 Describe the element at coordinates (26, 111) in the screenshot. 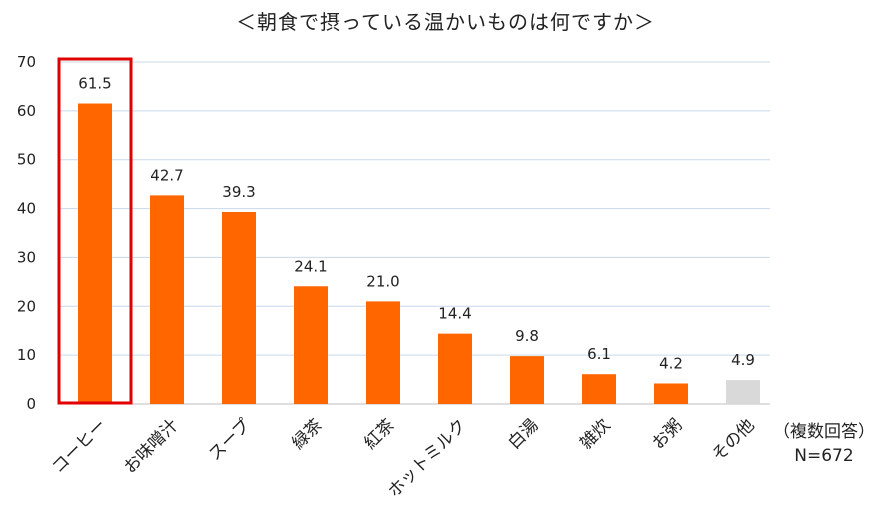

I see `y-tick-label: 60` at that location.